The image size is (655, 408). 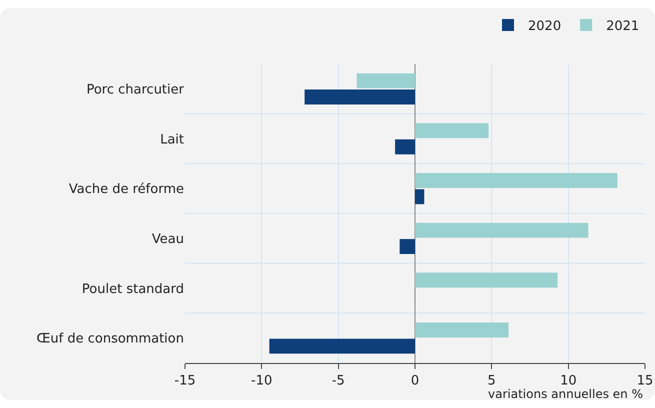 I want to click on legend-label: 2020, so click(x=545, y=26).